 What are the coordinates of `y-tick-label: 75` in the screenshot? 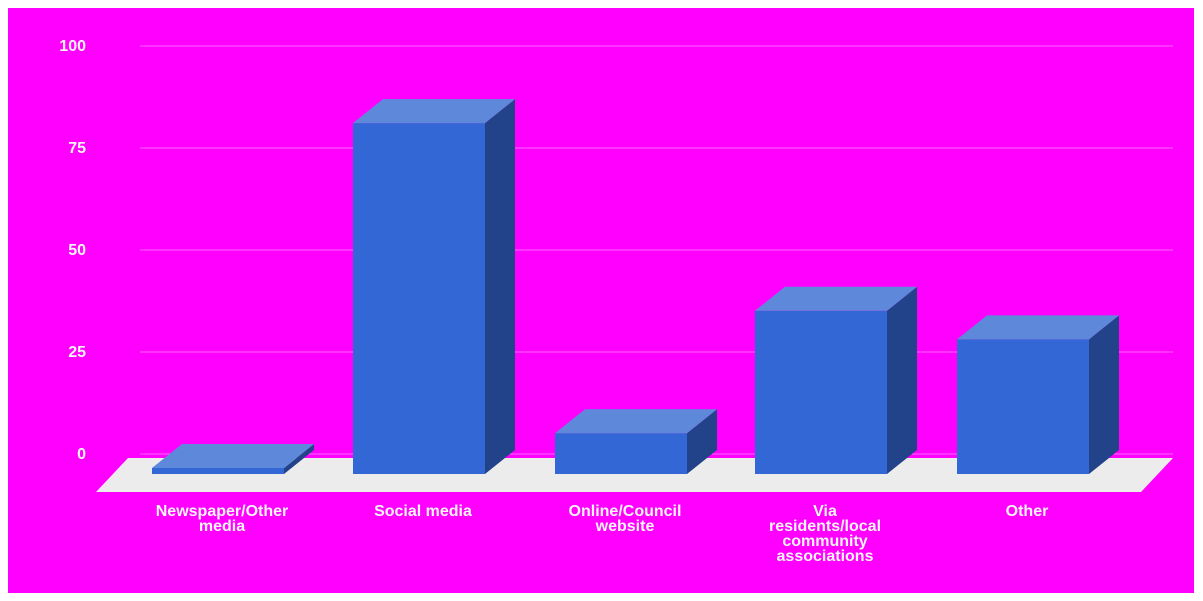 It's located at (77, 148).